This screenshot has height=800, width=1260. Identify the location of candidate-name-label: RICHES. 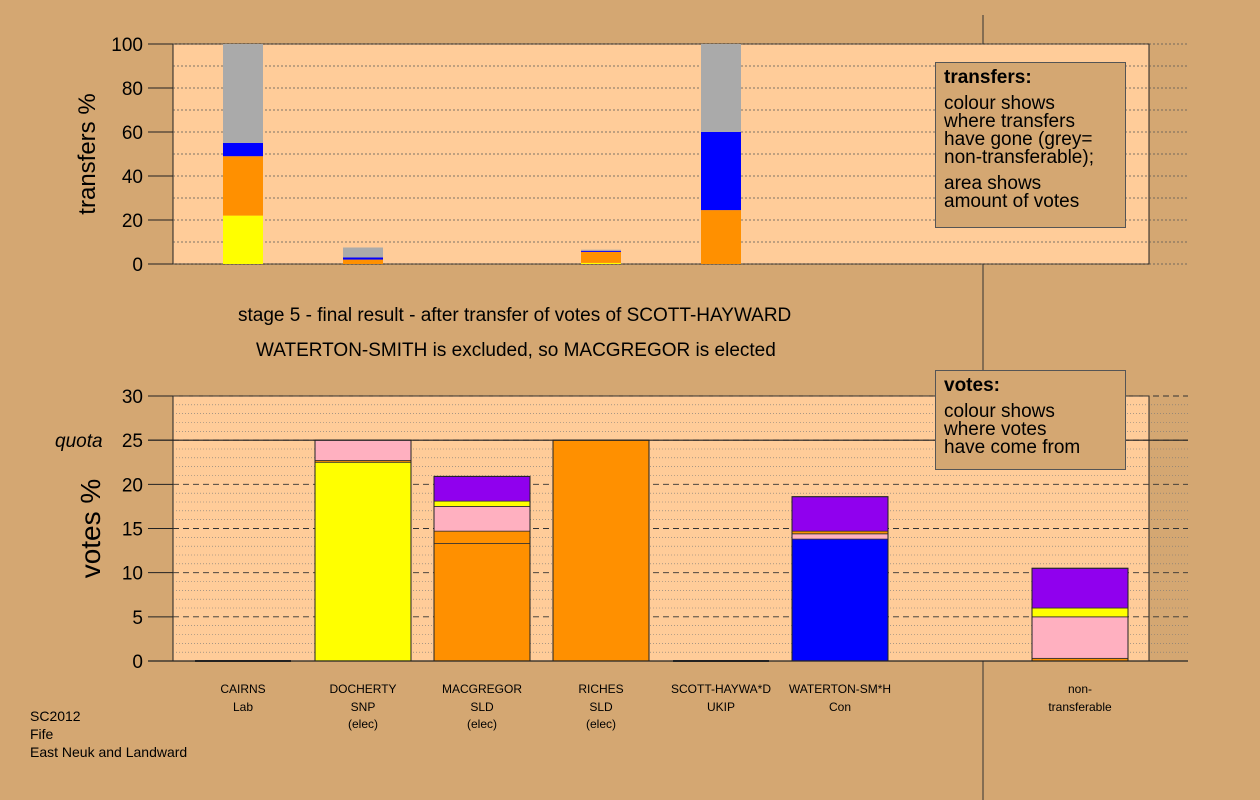
(600, 689).